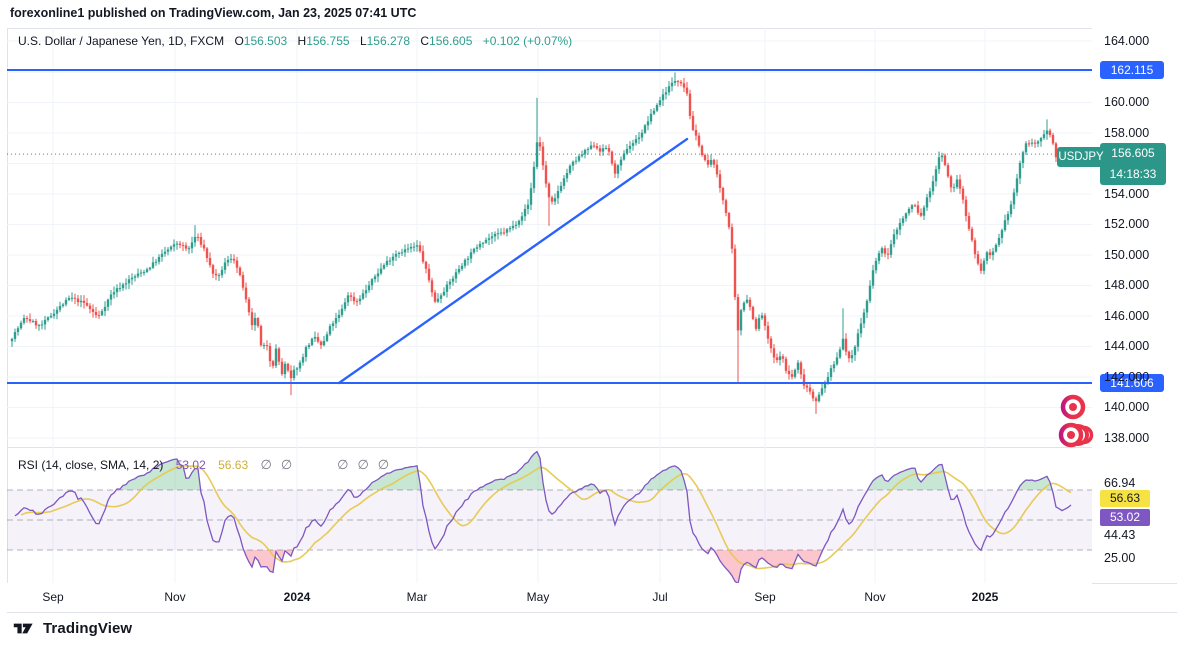 The width and height of the screenshot is (1177, 650). I want to click on rsi-title: RSI (14, close, SMA, 14, 2), so click(91, 465).